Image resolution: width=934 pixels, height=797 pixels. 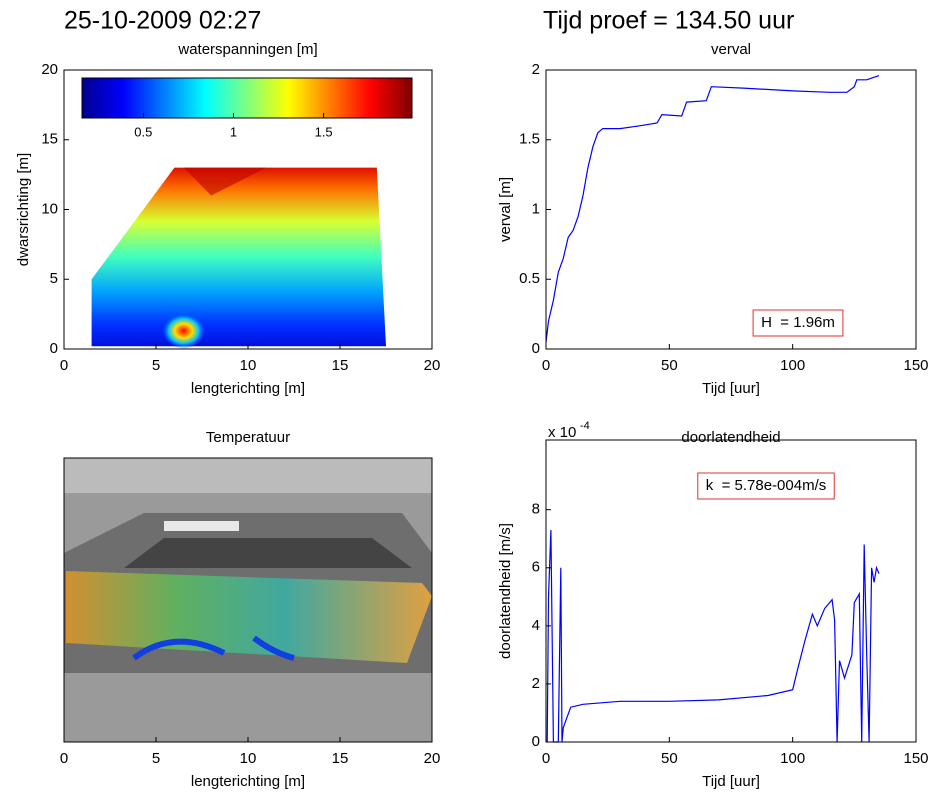 What do you see at coordinates (268, 553) in the screenshot?
I see `thermal-dark` at bounding box center [268, 553].